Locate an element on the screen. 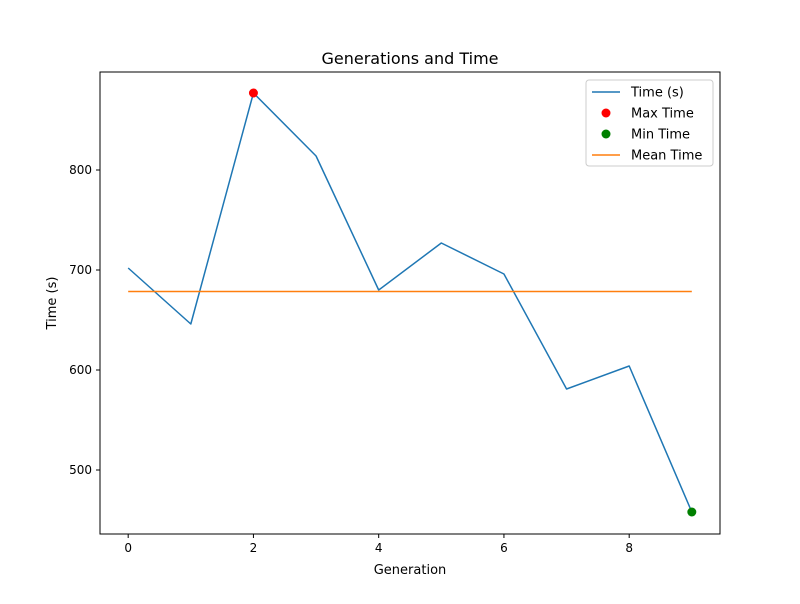  x-tick-label: 0 is located at coordinates (128, 548).